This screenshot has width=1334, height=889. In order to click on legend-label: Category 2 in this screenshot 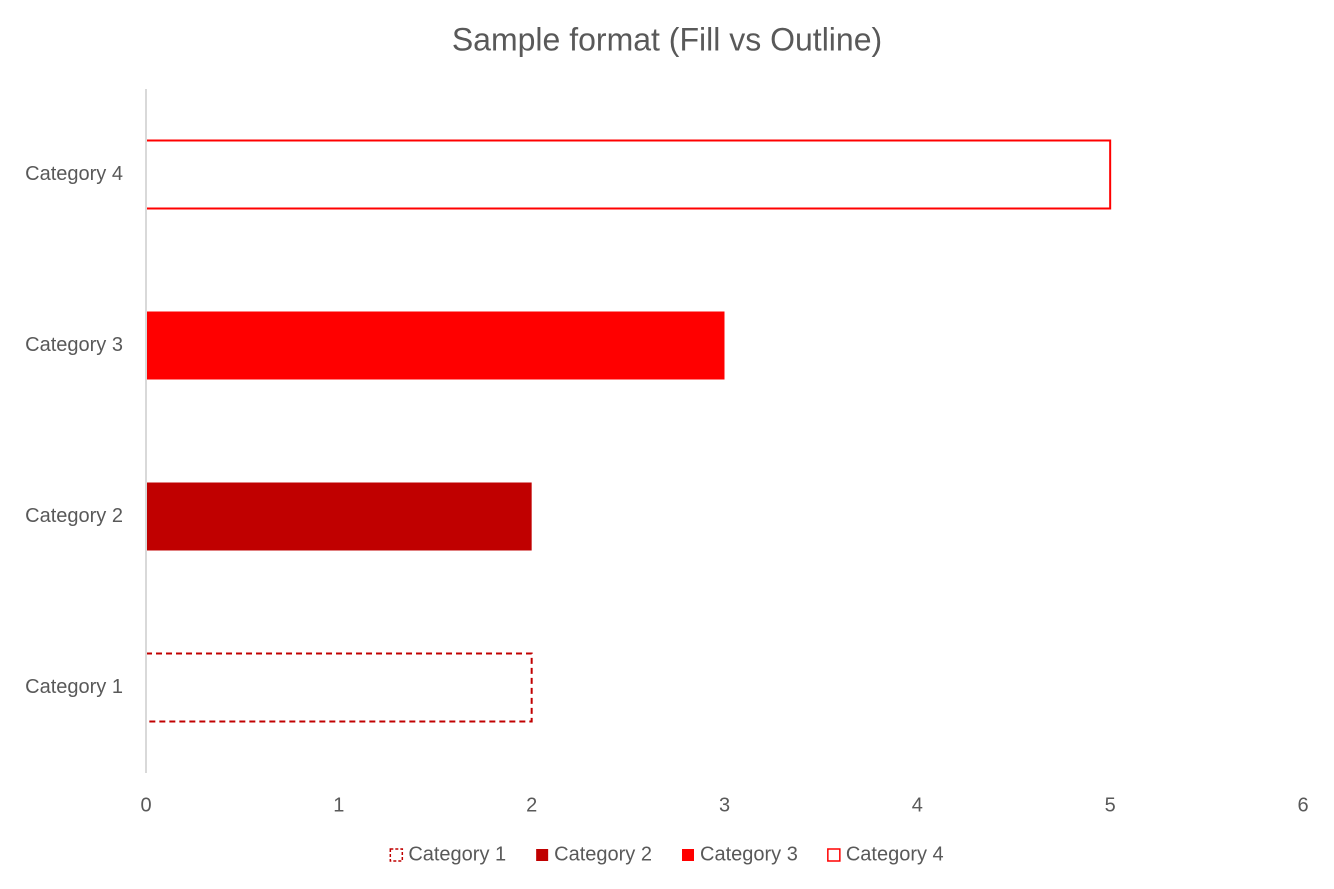, I will do `click(603, 854)`.